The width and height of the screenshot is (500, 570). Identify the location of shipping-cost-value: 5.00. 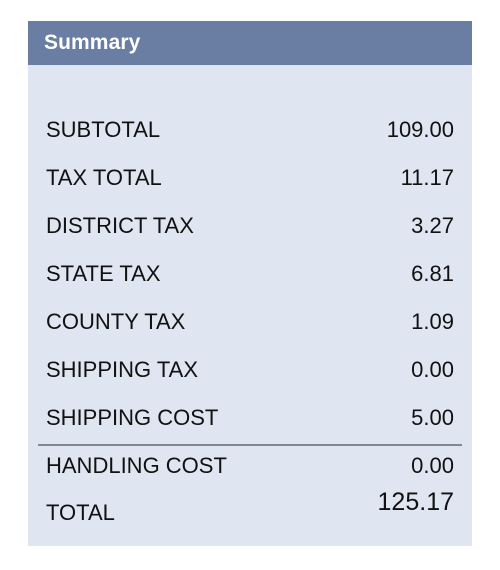
(432, 417).